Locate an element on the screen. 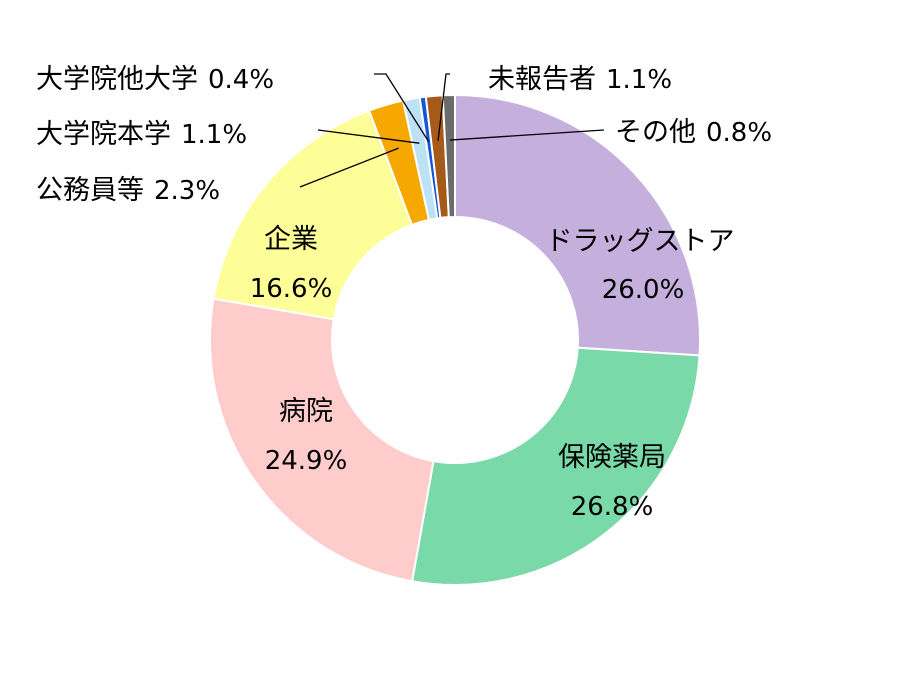 This screenshot has height=682, width=910. label-daigakuin-tadaigaku: 大学院他大学 0.4% is located at coordinates (155, 79).